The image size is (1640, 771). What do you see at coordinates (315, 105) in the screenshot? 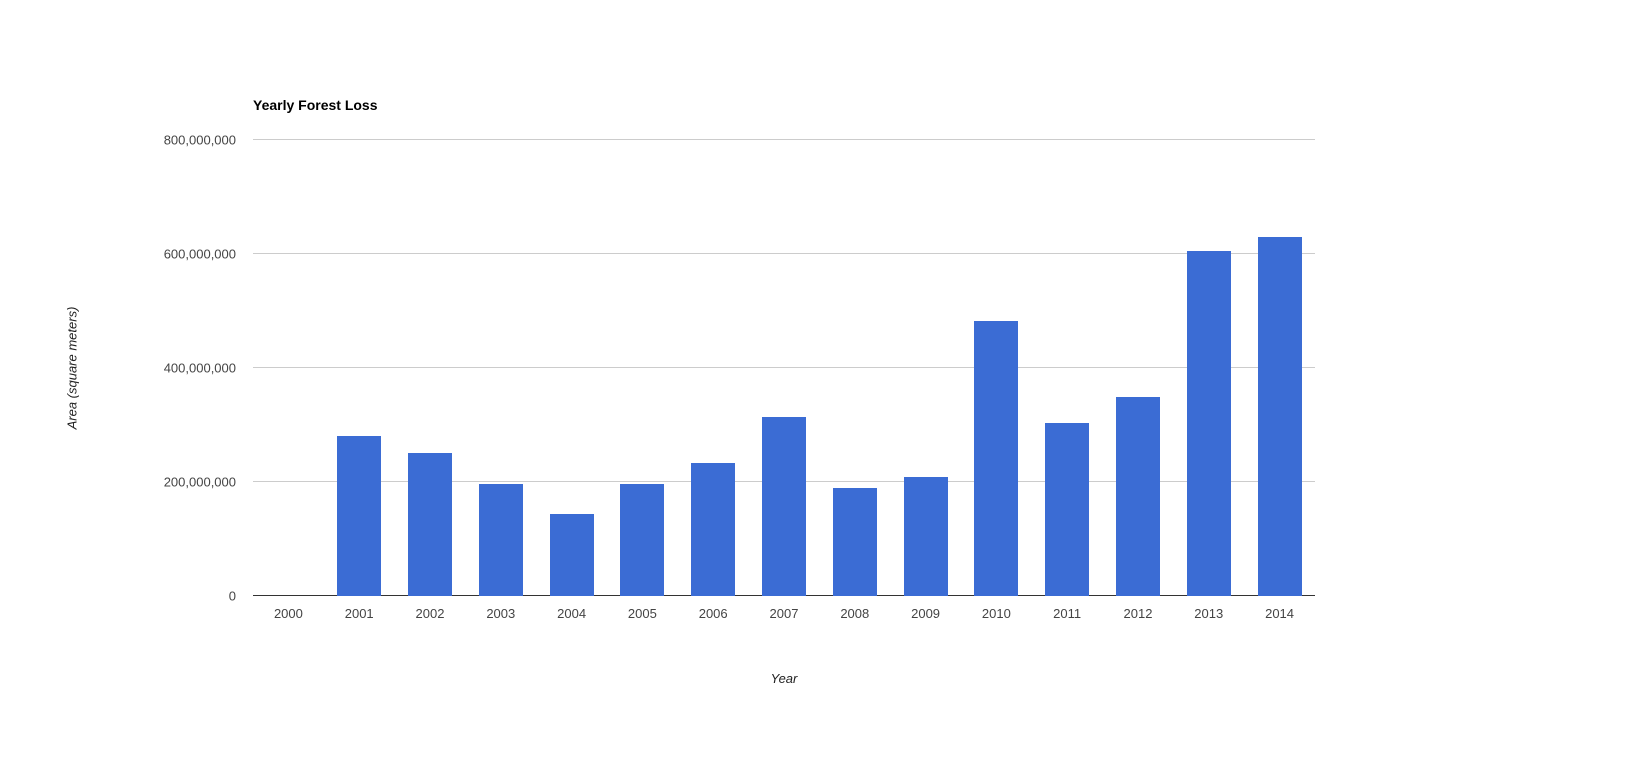
I see `chart-title: Yearly Forest Loss` at bounding box center [315, 105].